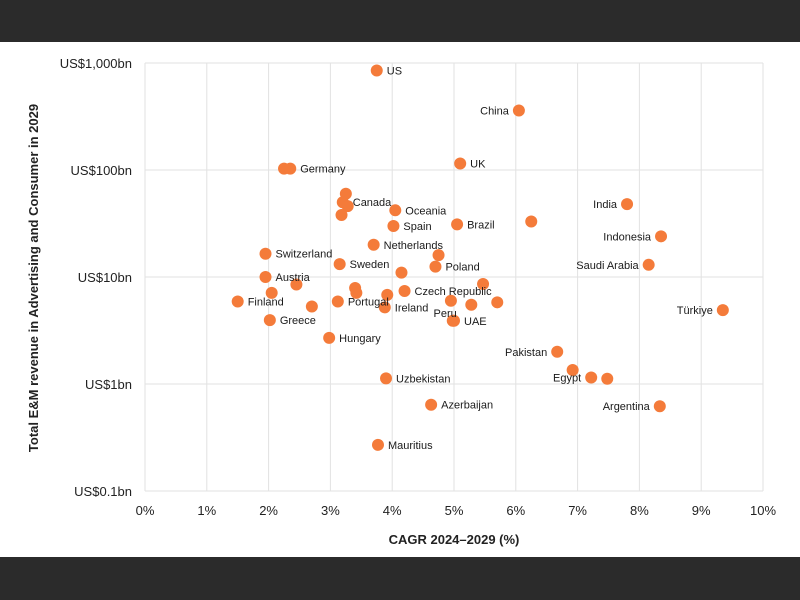 This screenshot has height=600, width=800. Describe the element at coordinates (495, 111) in the screenshot. I see `point-label: China` at that location.